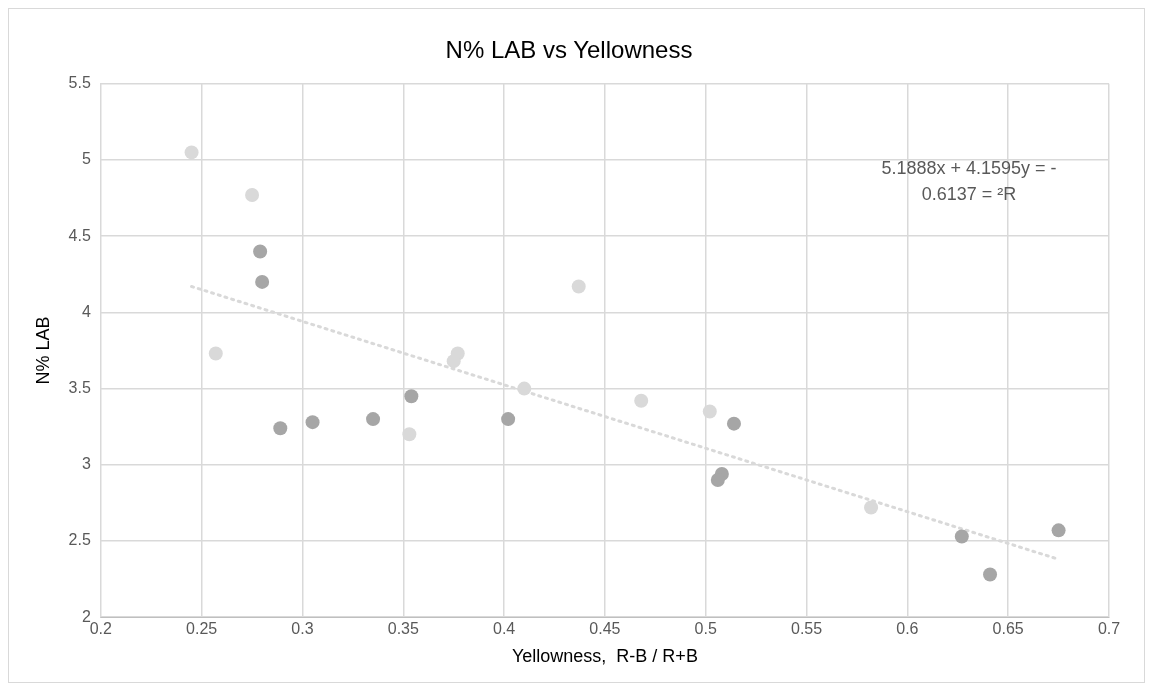 This screenshot has width=1153, height=691. I want to click on y-tick-label: 3.5, so click(79, 388).